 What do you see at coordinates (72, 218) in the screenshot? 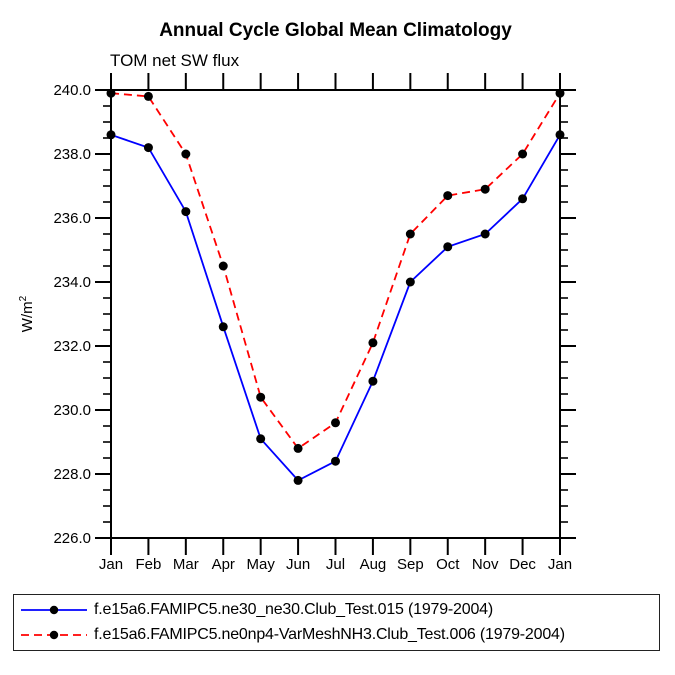
I see `y-tick-label: 236.0` at bounding box center [72, 218].